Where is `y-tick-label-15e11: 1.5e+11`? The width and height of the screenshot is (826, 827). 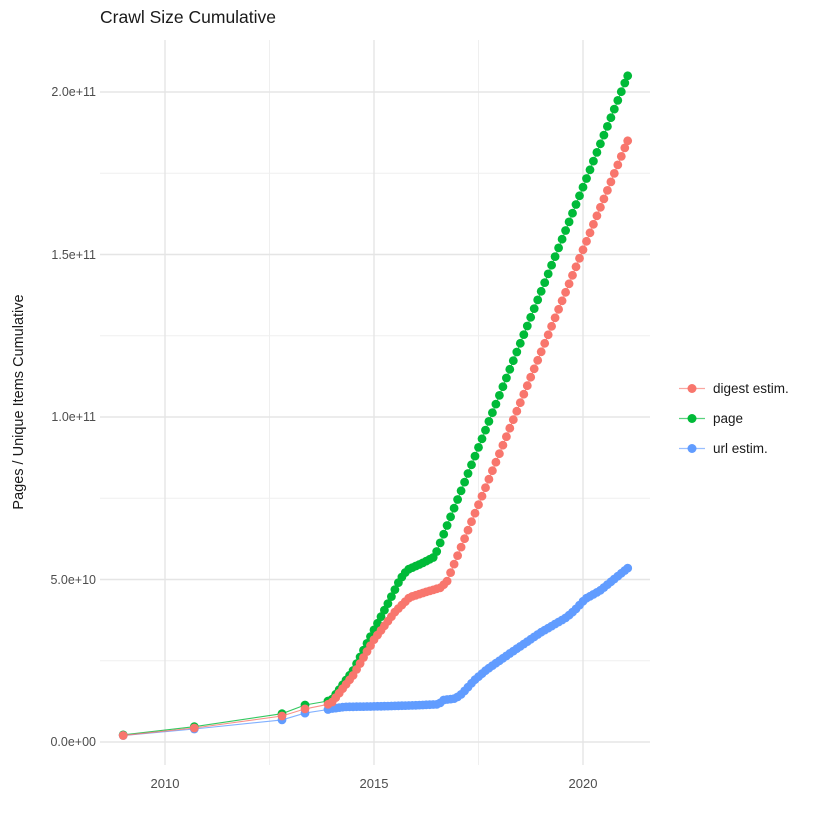 y-tick-label-15e11: 1.5e+11 is located at coordinates (73, 254).